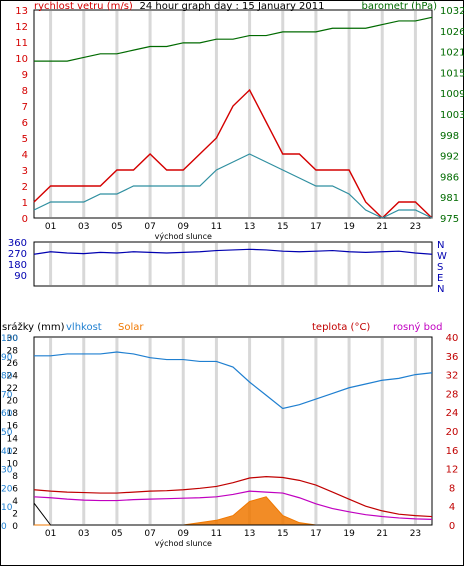 This screenshot has height=566, width=464. I want to click on temp-y-tick: 24, so click(452, 413).